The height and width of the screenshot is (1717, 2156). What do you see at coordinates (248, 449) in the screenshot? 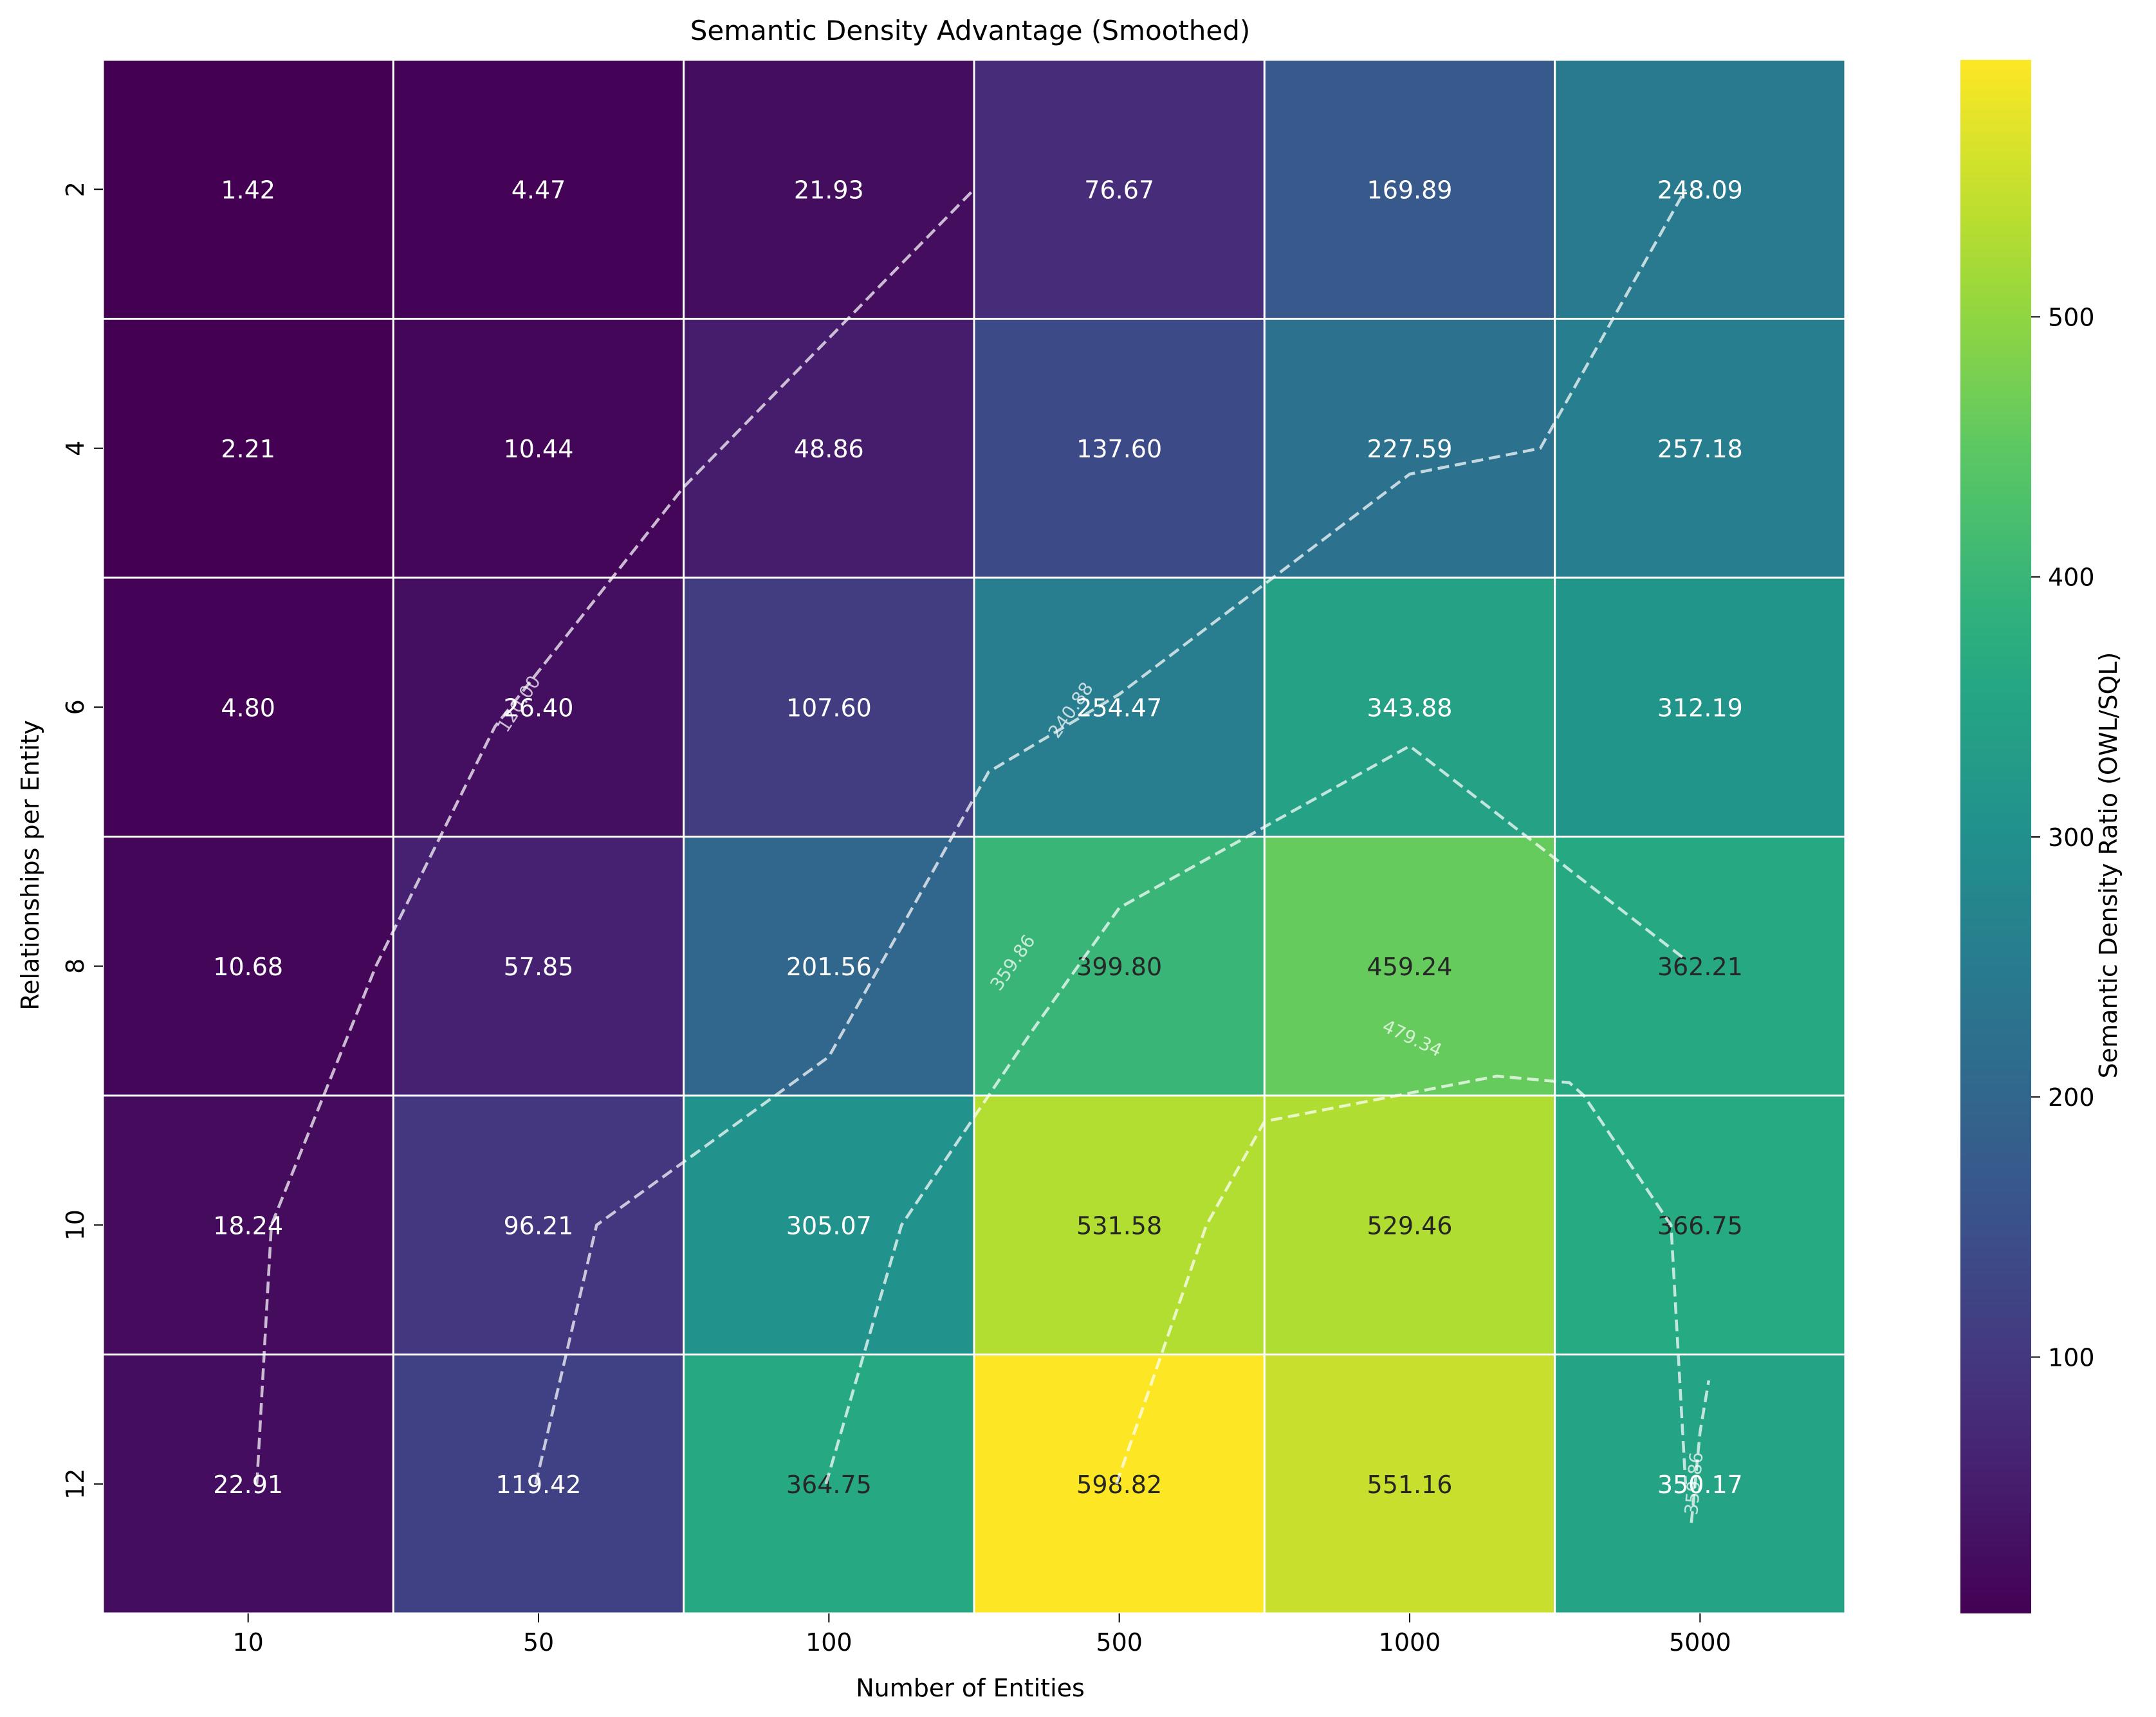
I see `cell-value-label: 2.21` at bounding box center [248, 449].